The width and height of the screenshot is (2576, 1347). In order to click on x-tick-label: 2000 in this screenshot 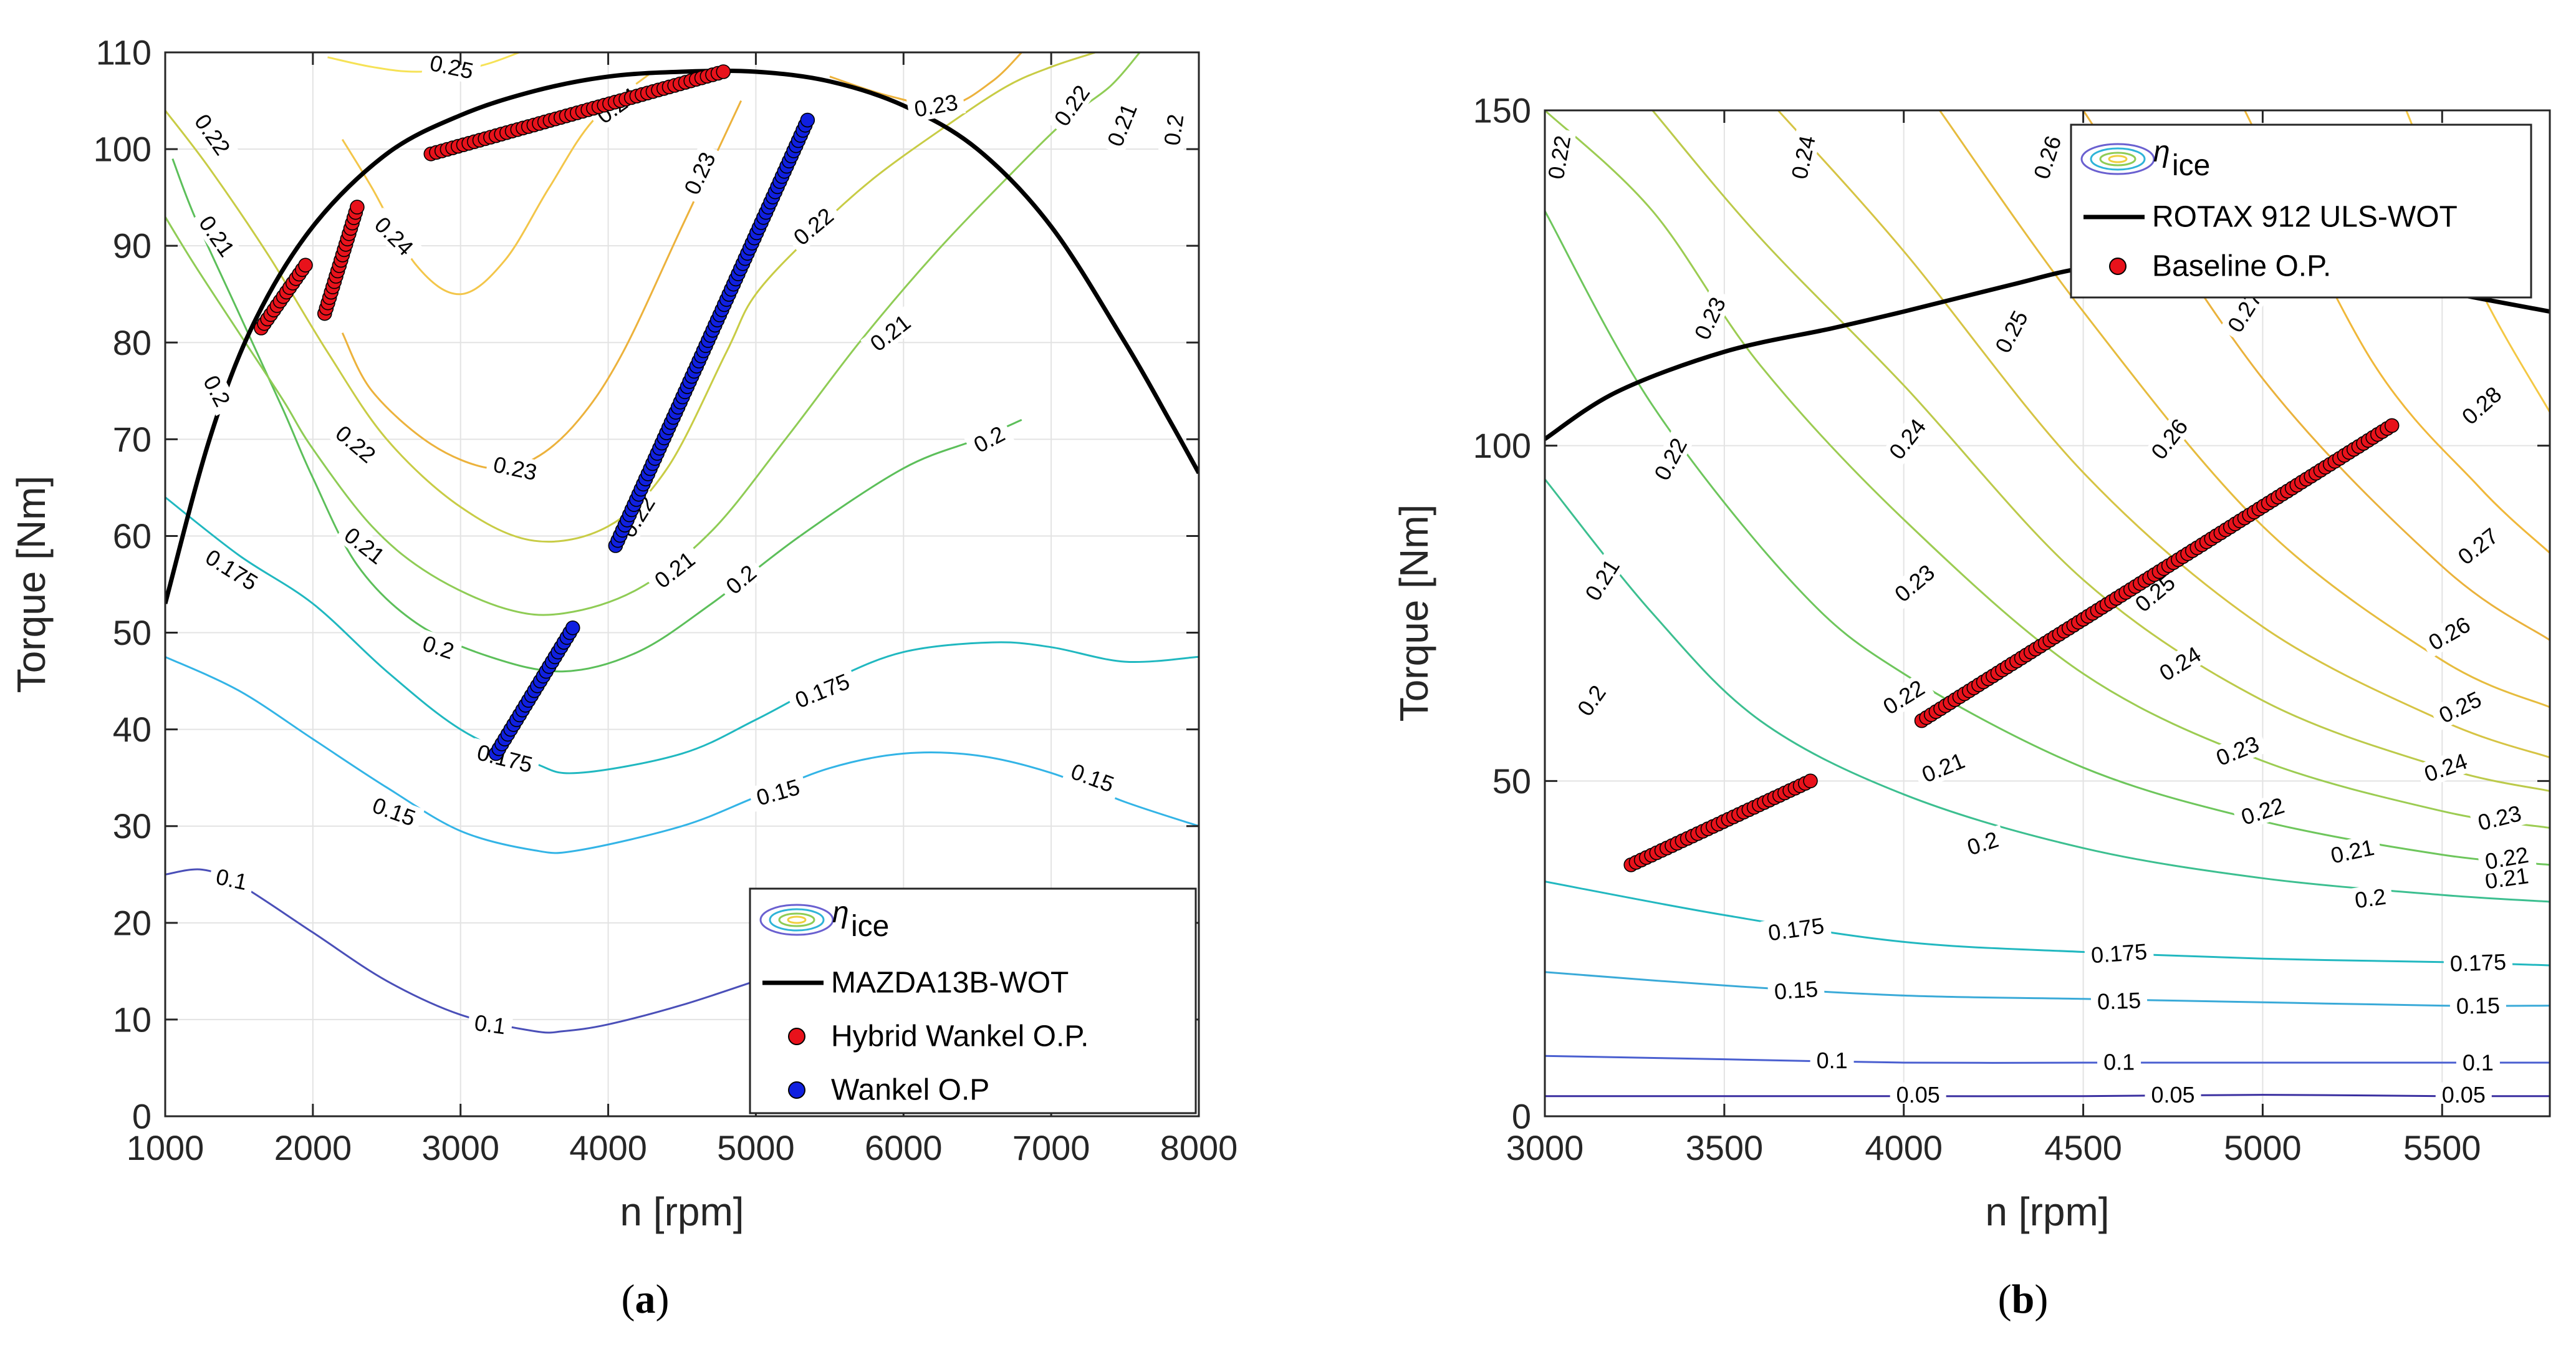, I will do `click(313, 1147)`.